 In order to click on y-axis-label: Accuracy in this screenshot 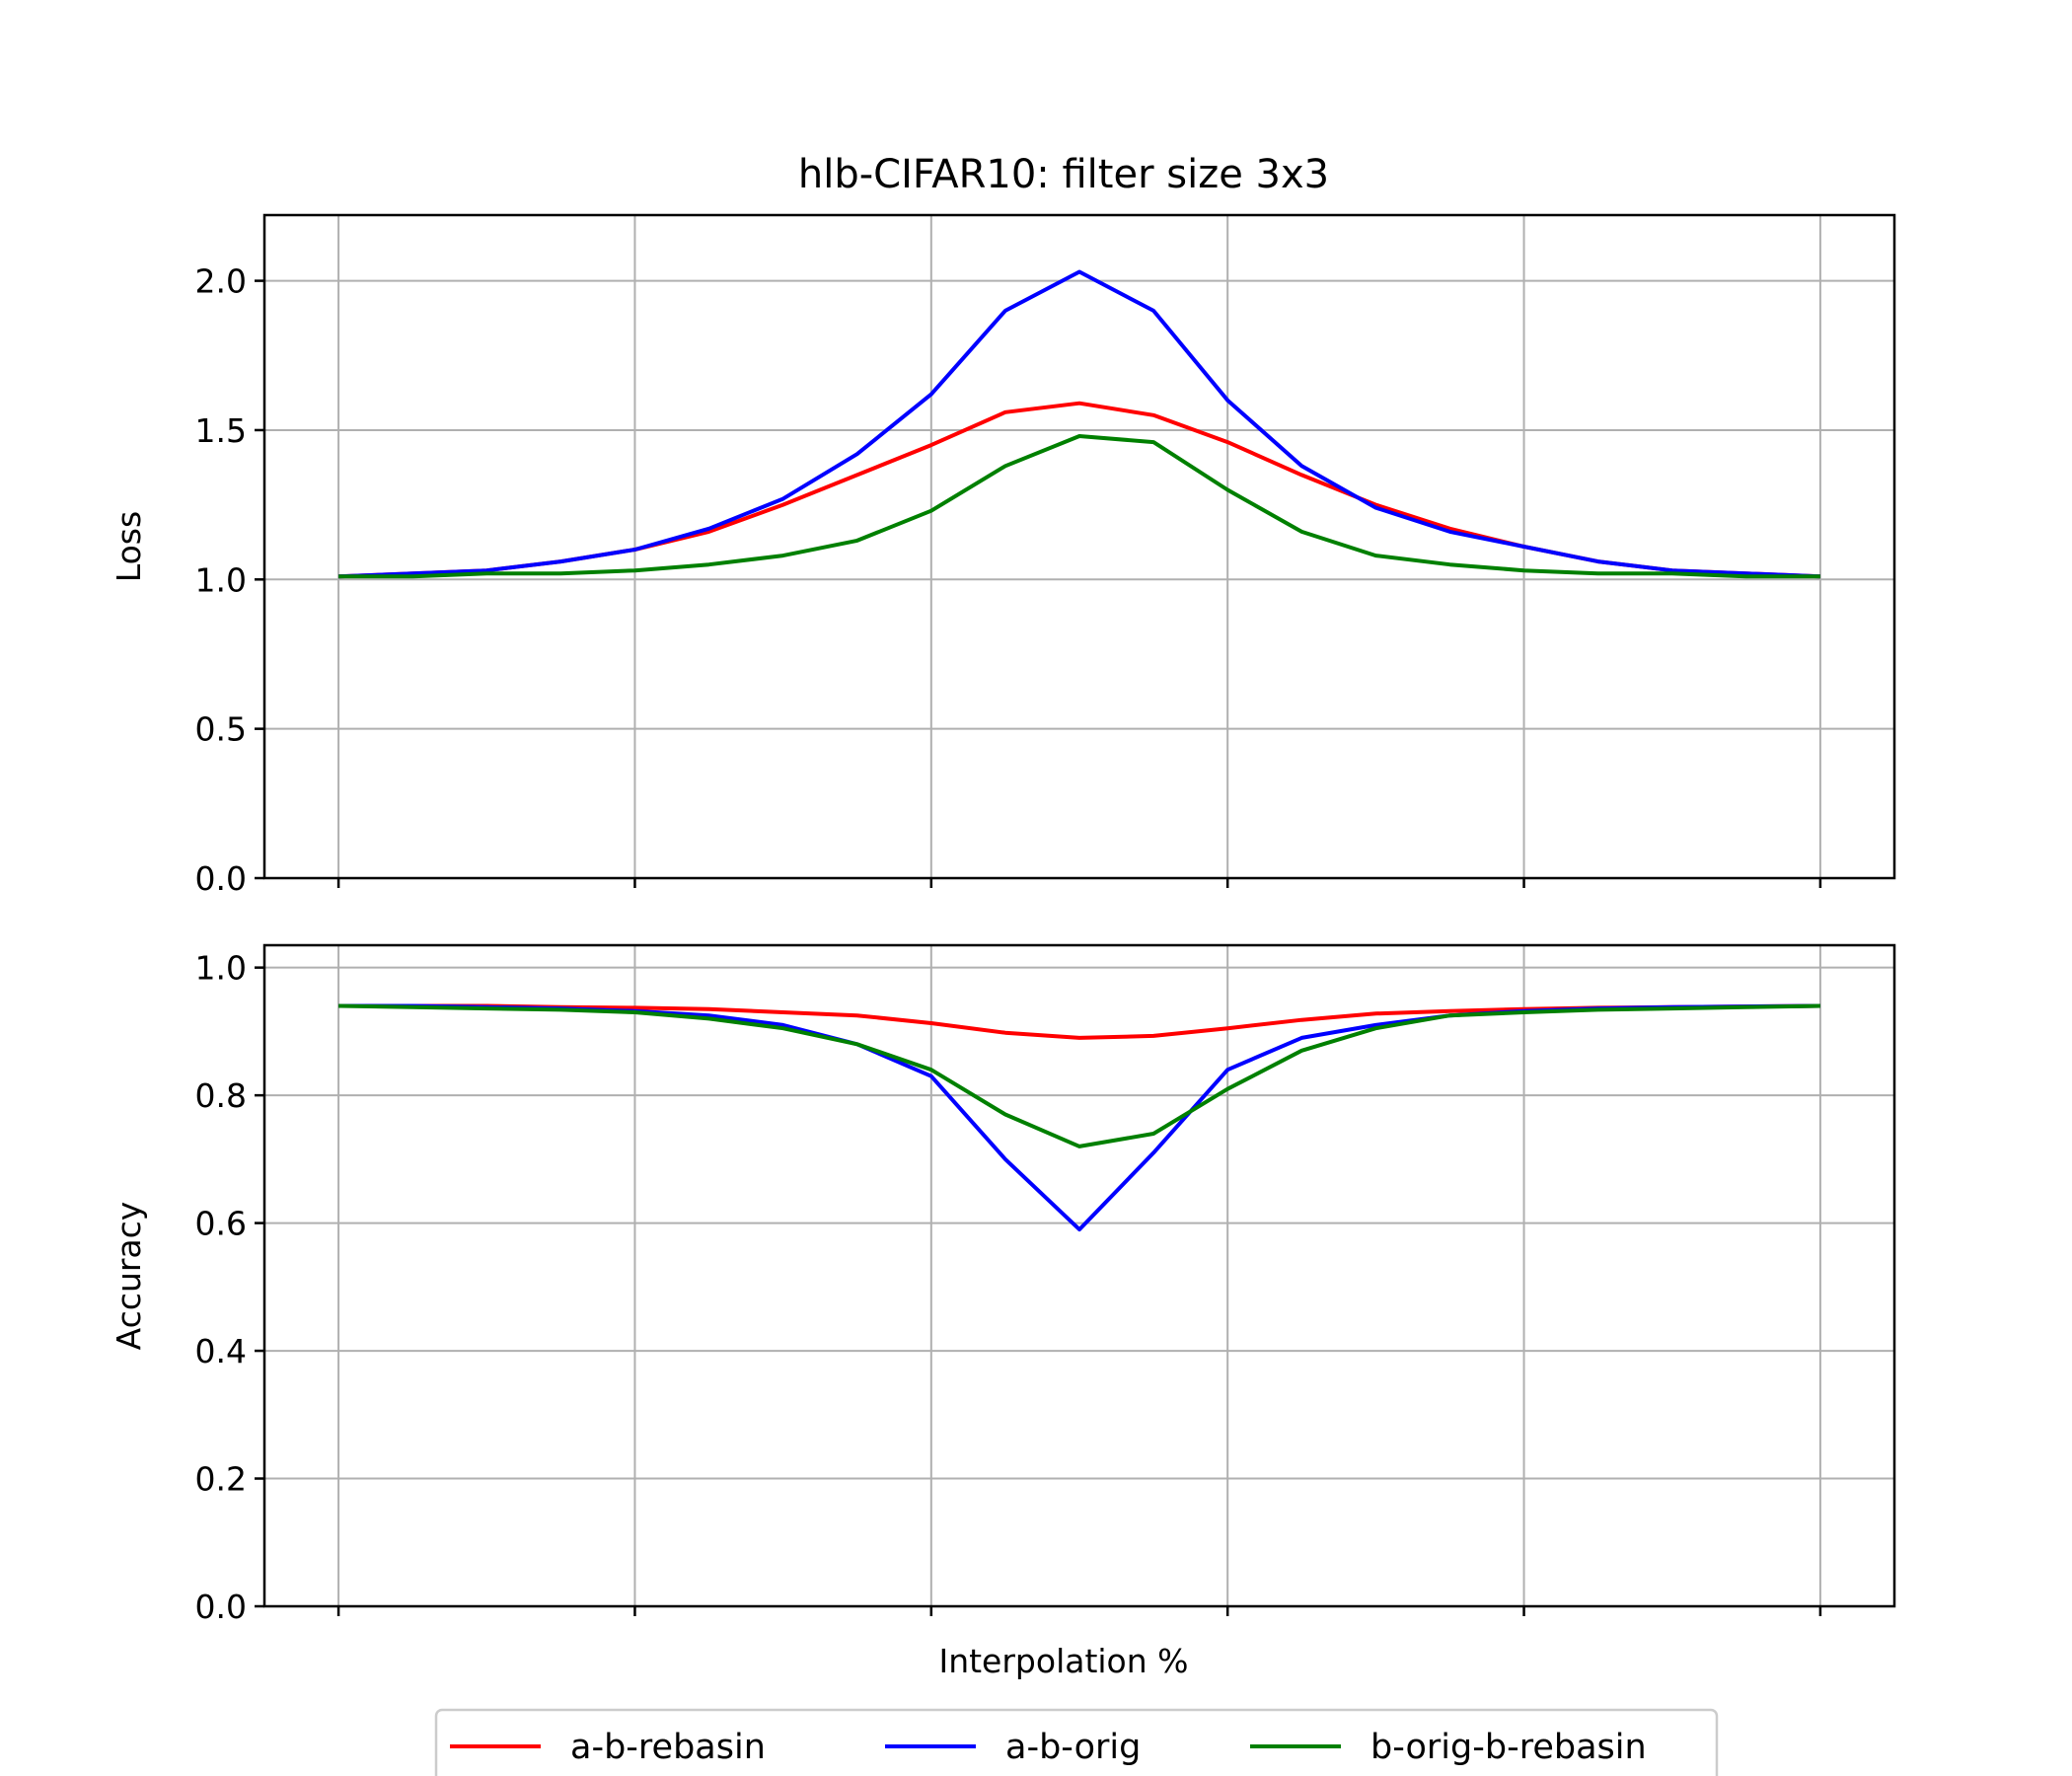, I will do `click(129, 1276)`.